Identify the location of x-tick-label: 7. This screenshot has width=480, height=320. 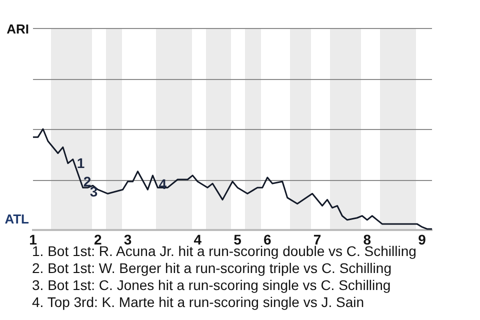
(317, 239).